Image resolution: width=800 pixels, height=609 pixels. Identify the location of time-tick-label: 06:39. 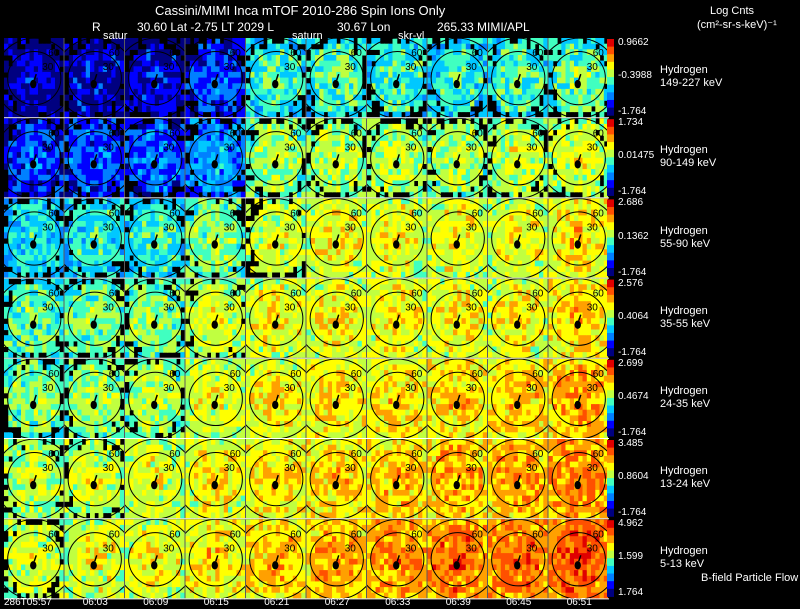
(458, 602).